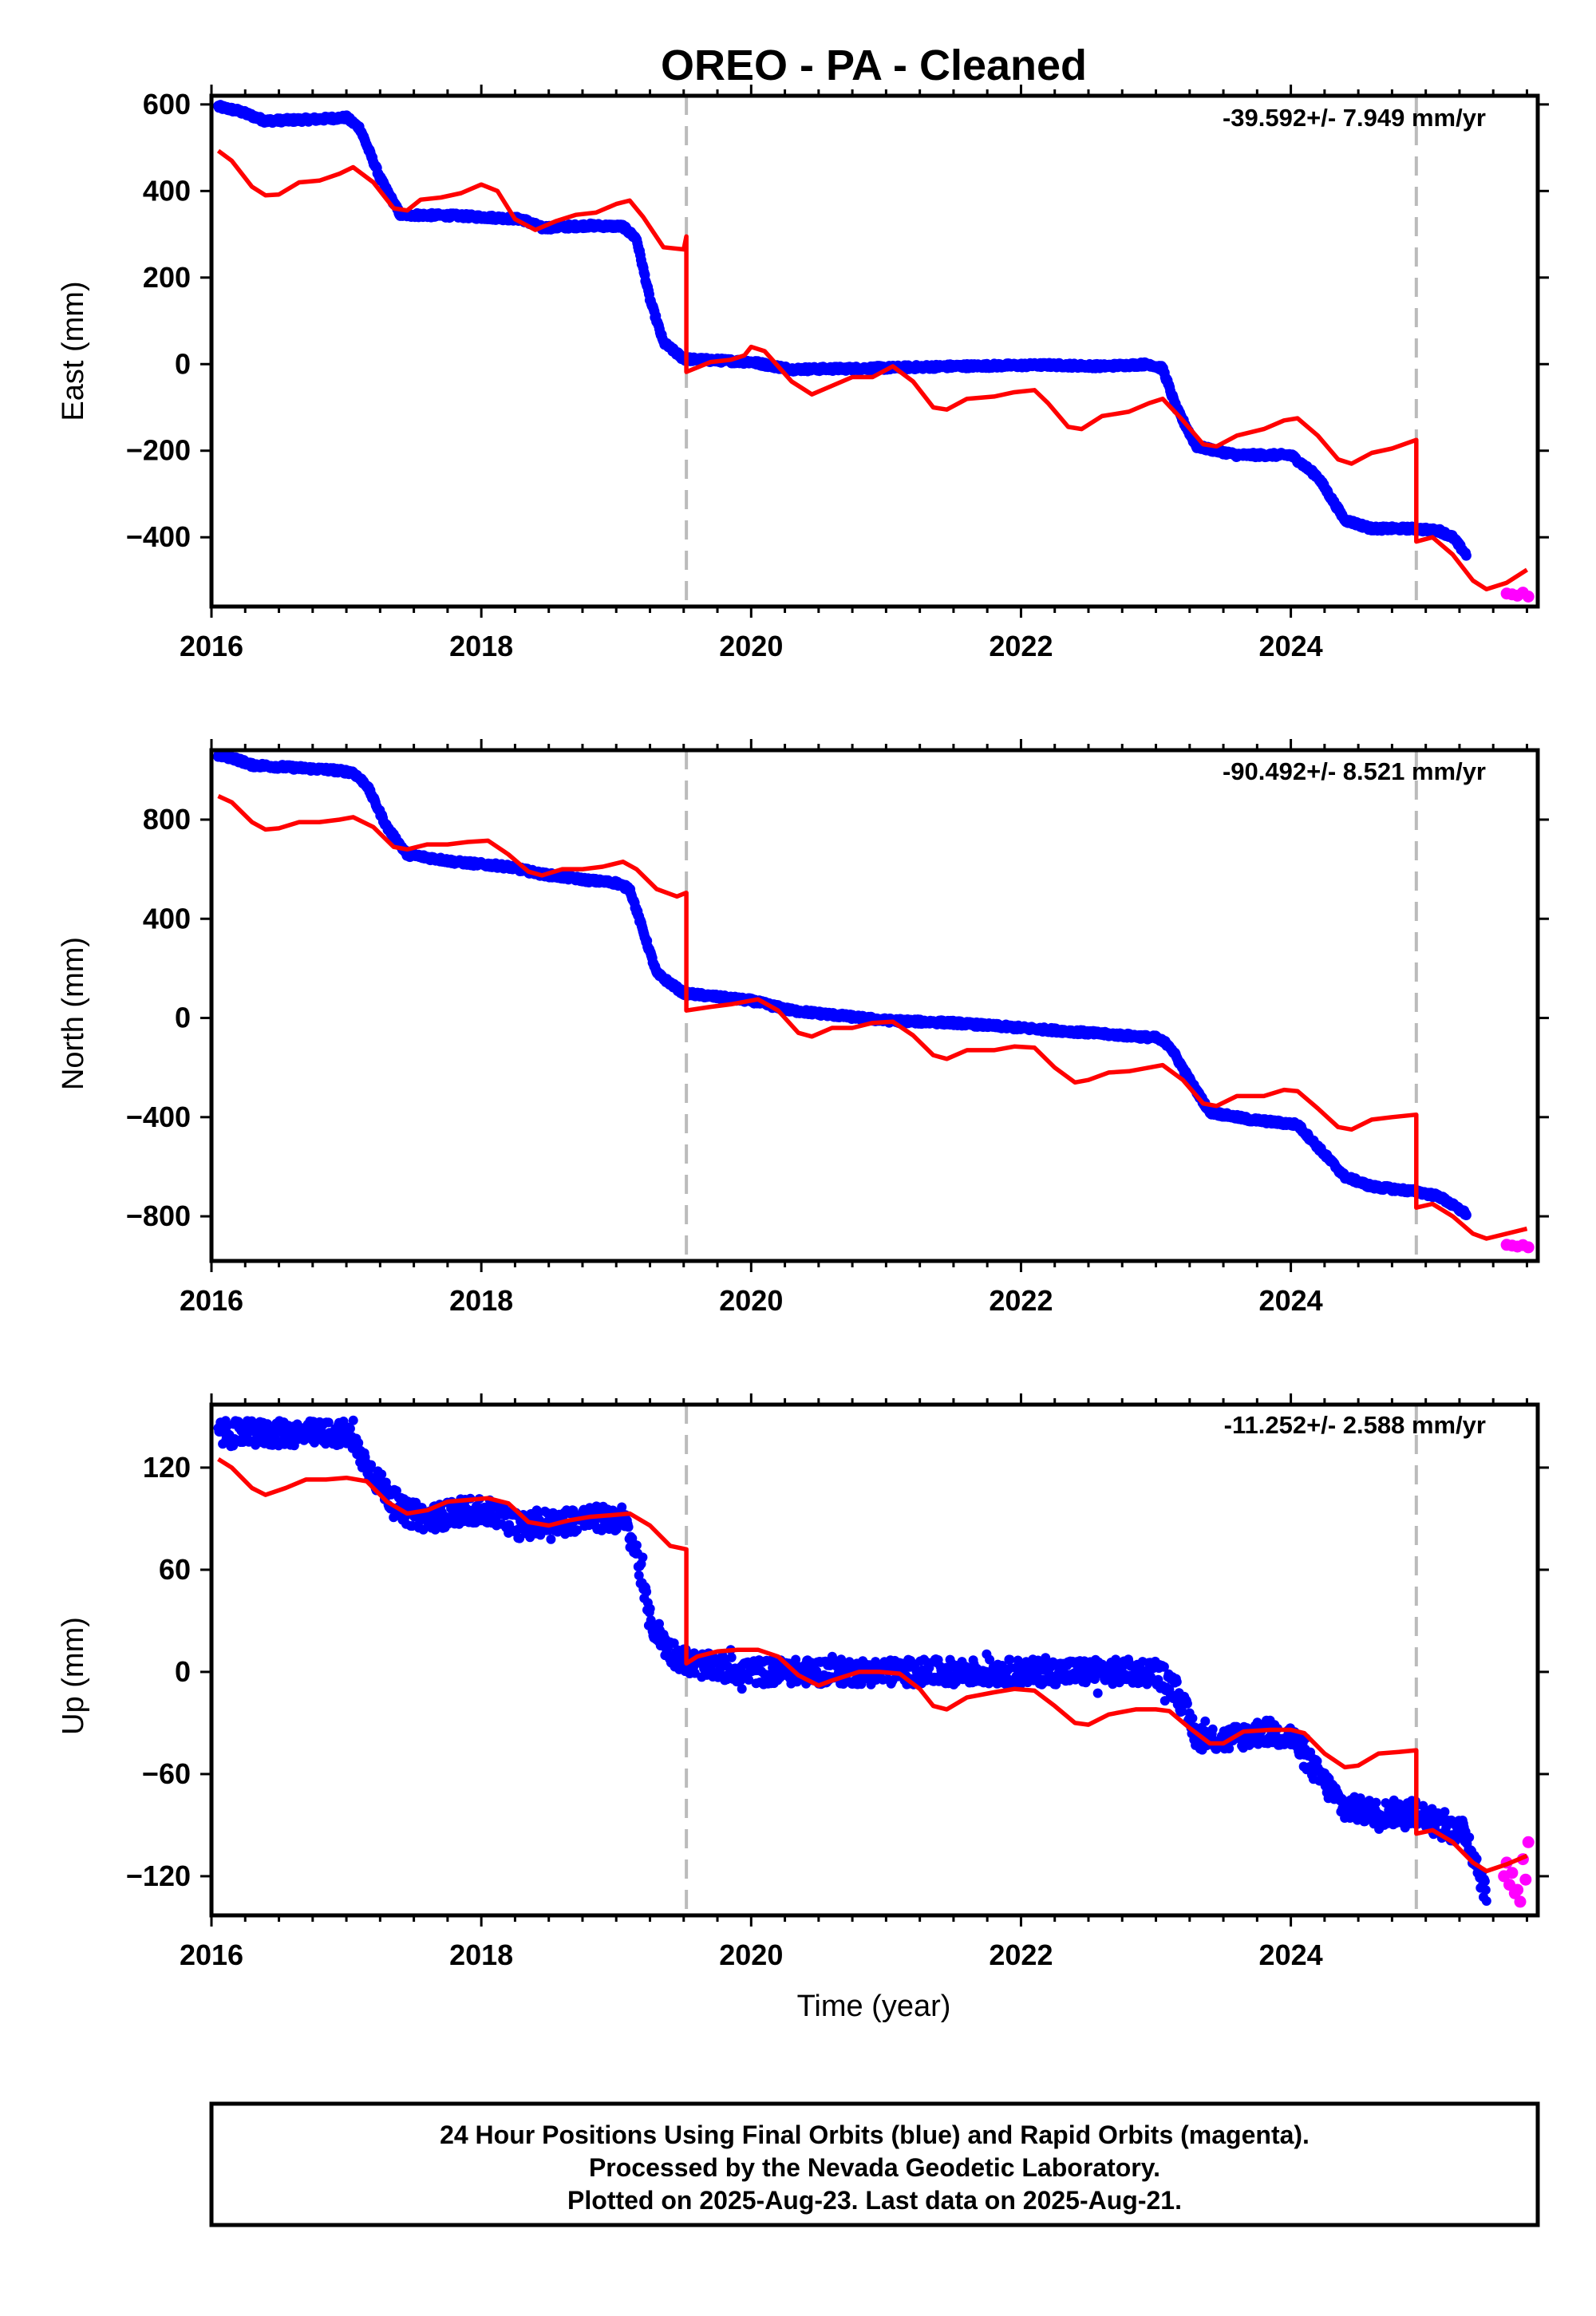  Describe the element at coordinates (158, 1215) in the screenshot. I see `y-tick-label: −800` at that location.